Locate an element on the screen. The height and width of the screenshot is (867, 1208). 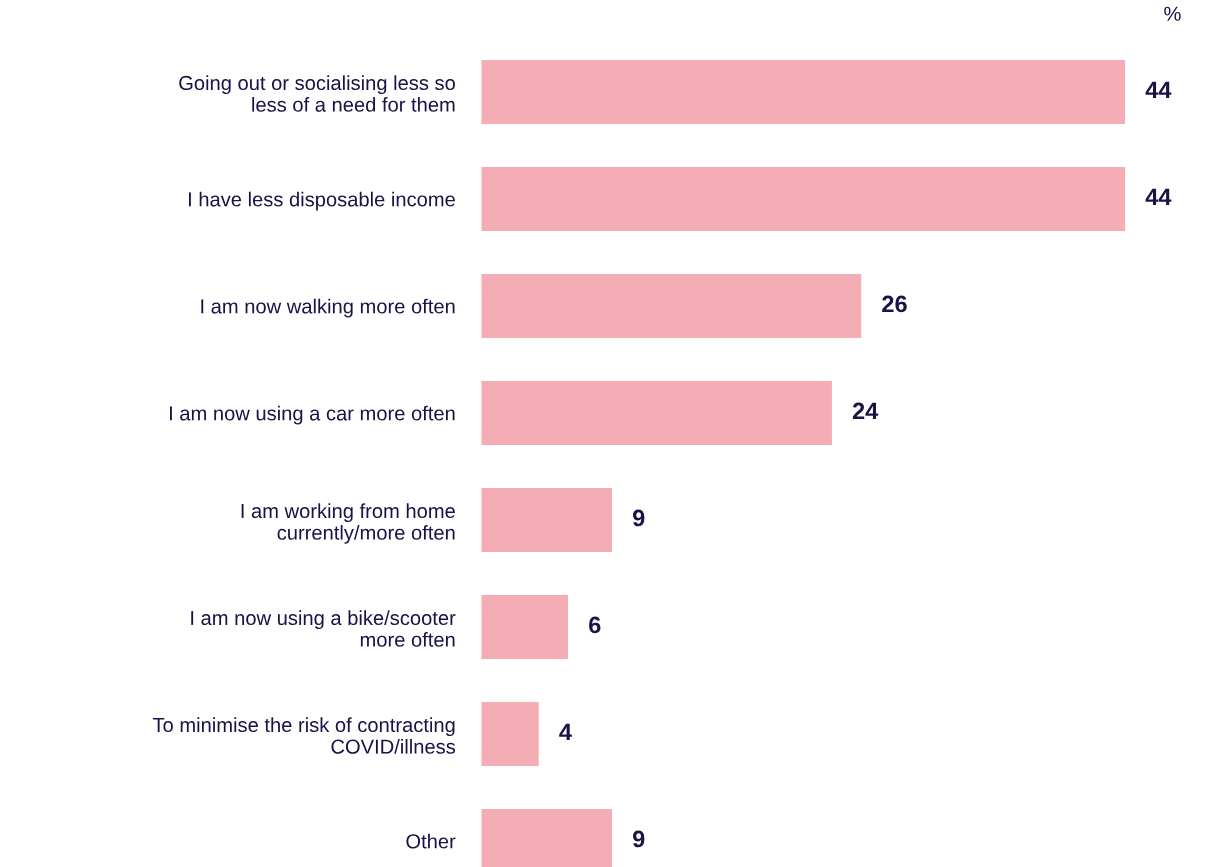
data-label: 4 is located at coordinates (565, 732).